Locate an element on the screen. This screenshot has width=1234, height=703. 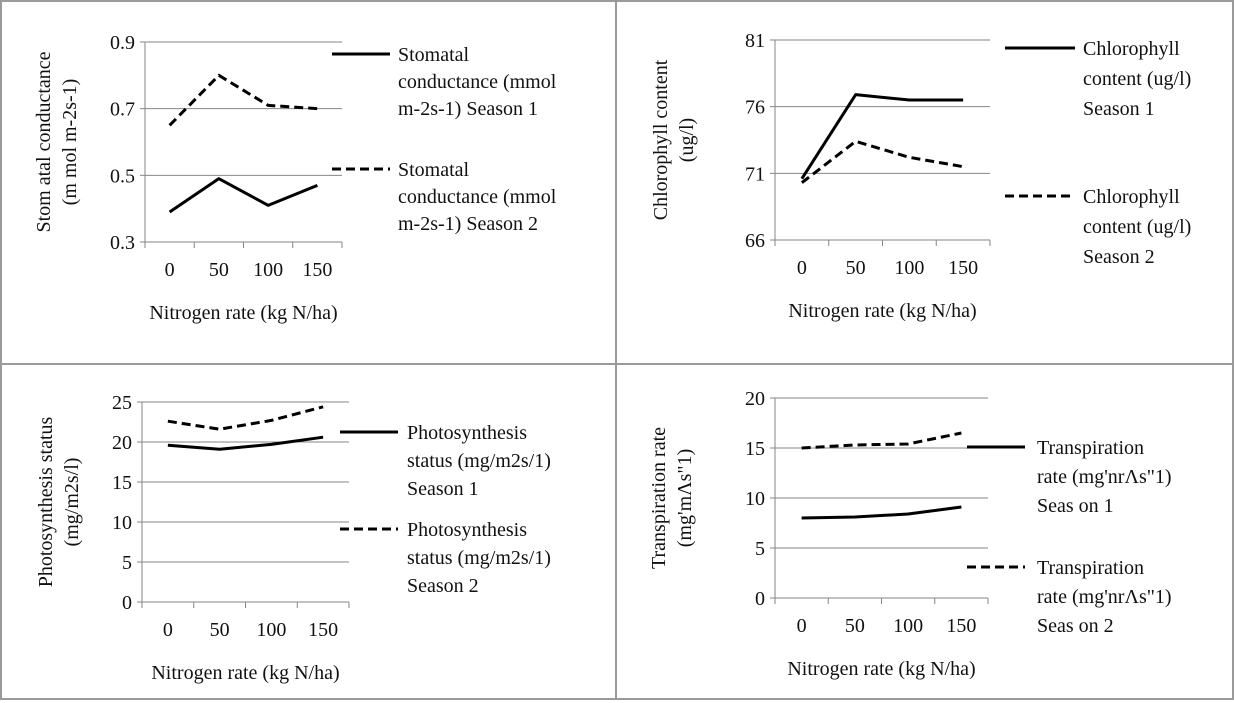
y-axis-title: Stom atal conductance is located at coordinates (44, 141).